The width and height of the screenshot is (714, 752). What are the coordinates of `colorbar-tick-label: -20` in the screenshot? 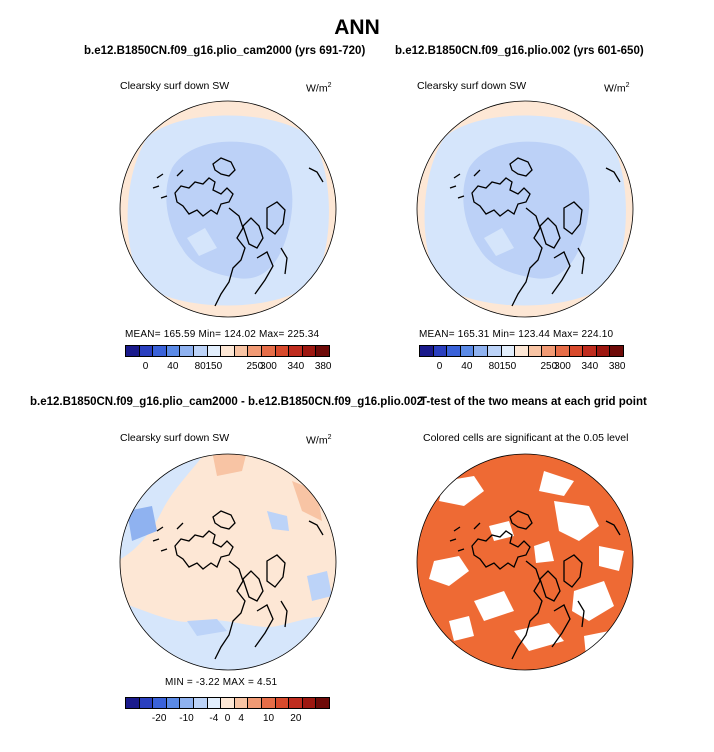 It's located at (159, 718).